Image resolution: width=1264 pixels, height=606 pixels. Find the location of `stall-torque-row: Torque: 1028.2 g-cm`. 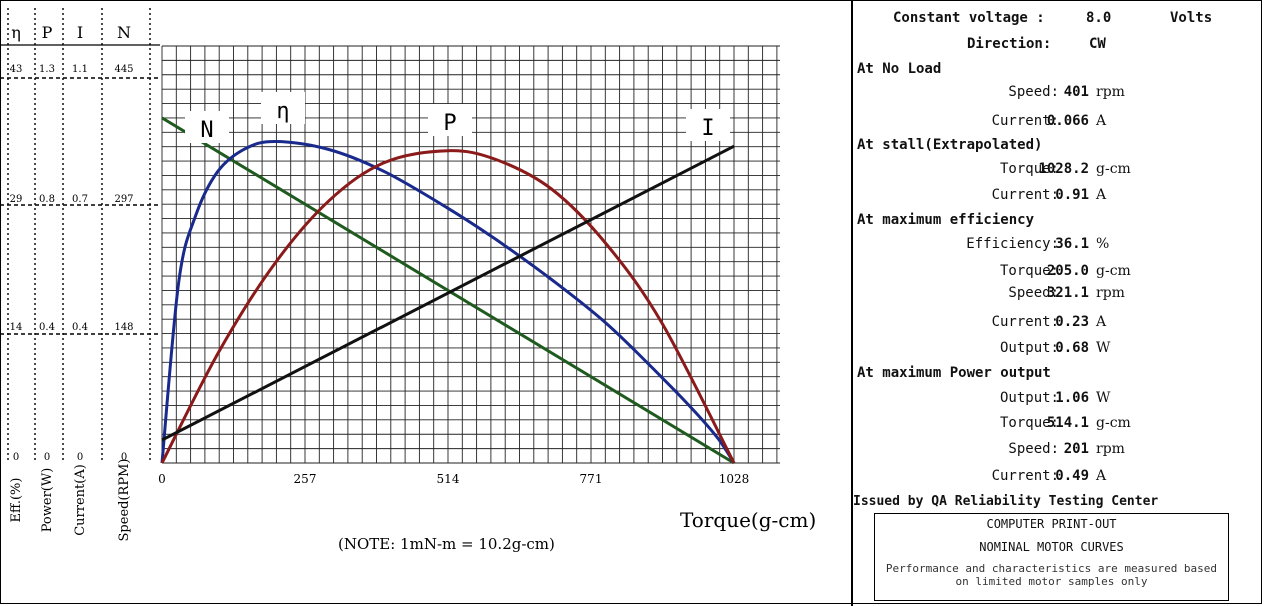

stall-torque-row: Torque: 1028.2 g-cm is located at coordinates (1058, 172).